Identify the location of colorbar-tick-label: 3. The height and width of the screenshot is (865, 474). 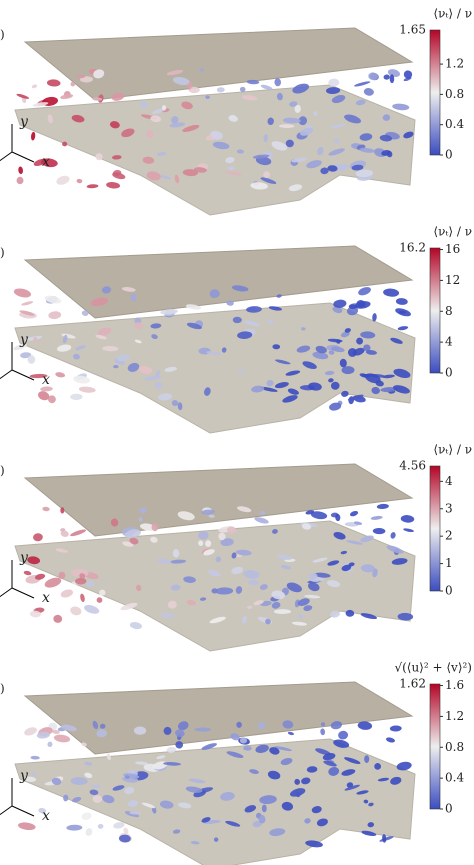
(449, 508).